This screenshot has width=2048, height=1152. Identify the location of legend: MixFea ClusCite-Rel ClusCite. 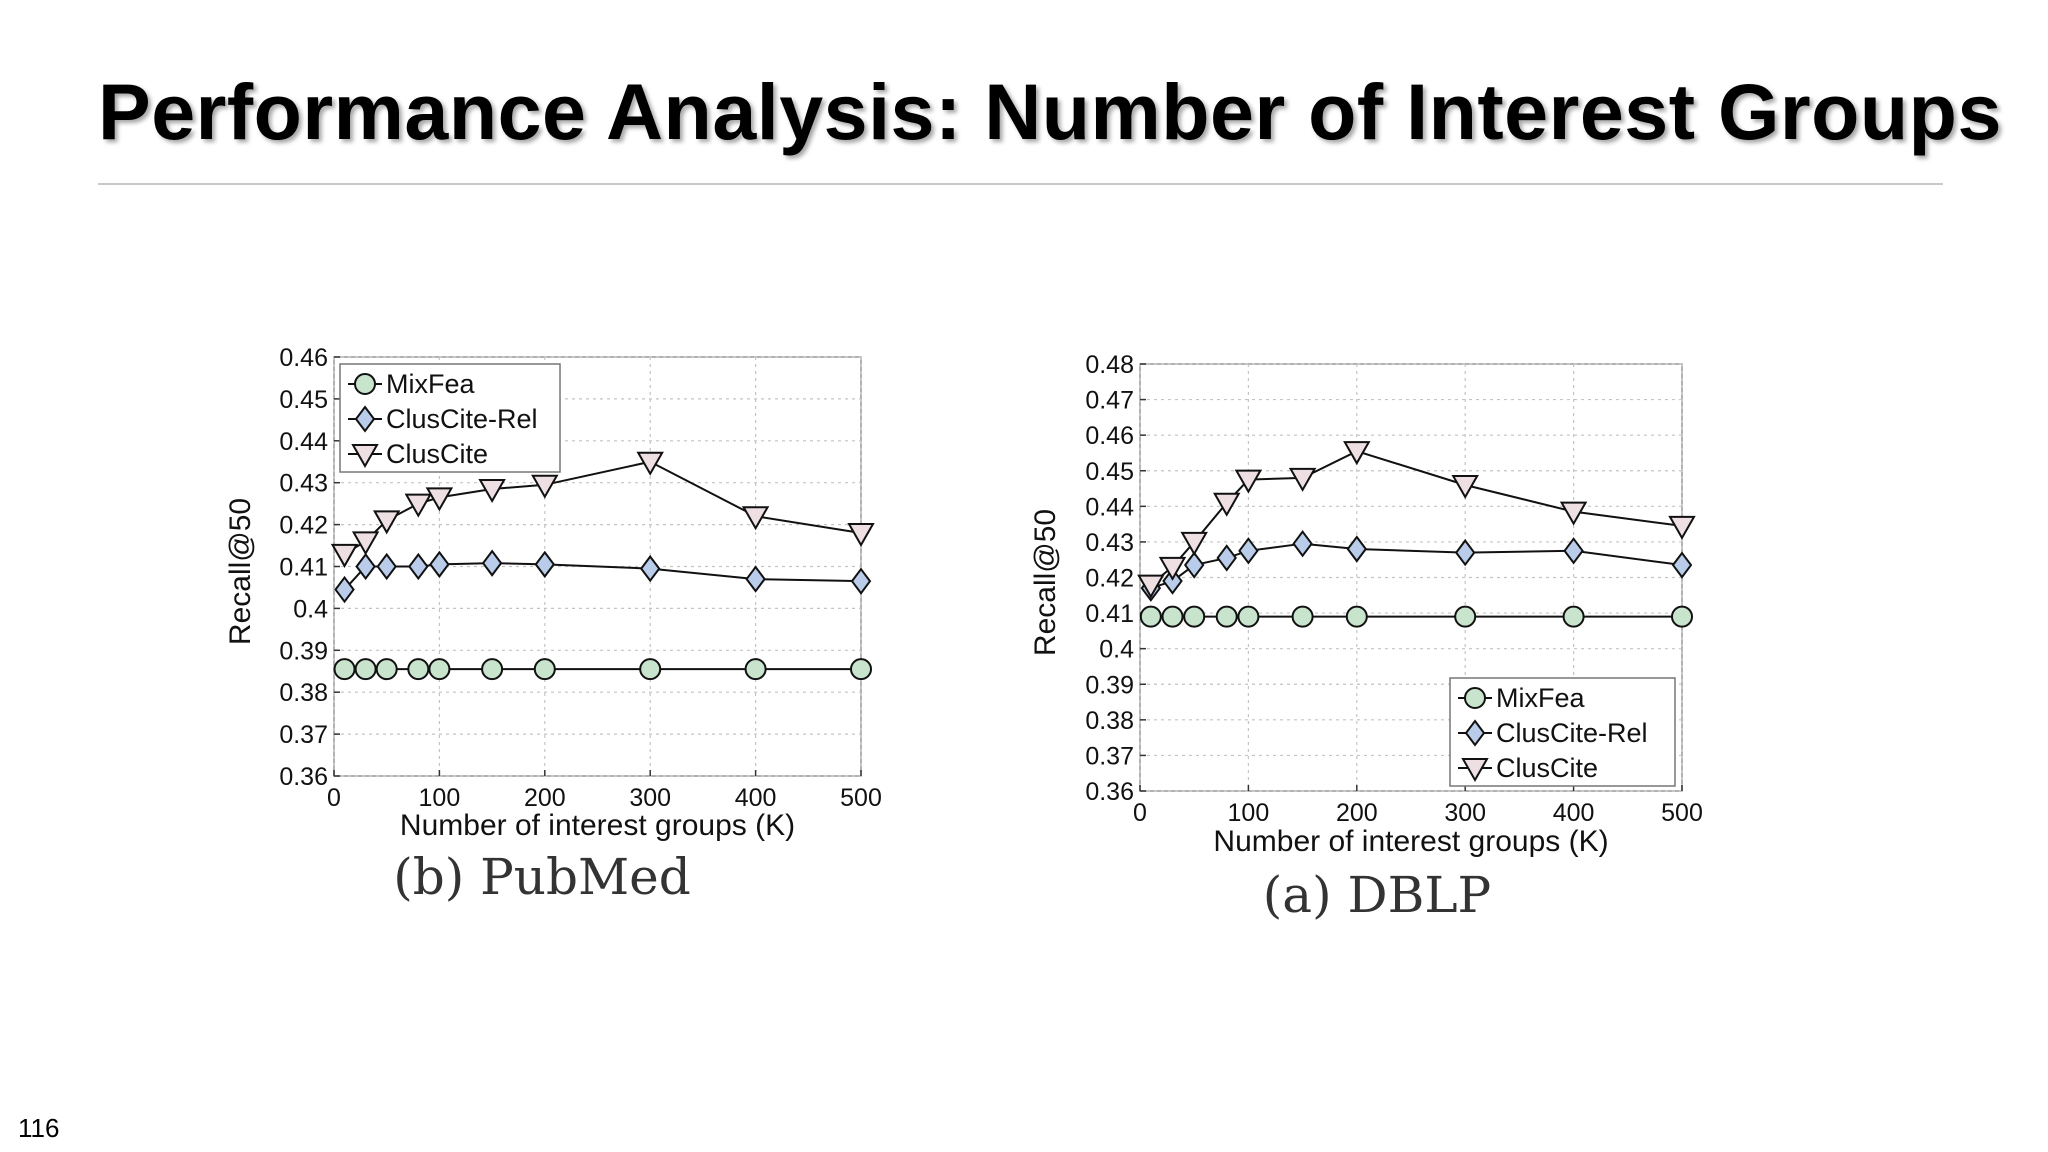
(450, 418).